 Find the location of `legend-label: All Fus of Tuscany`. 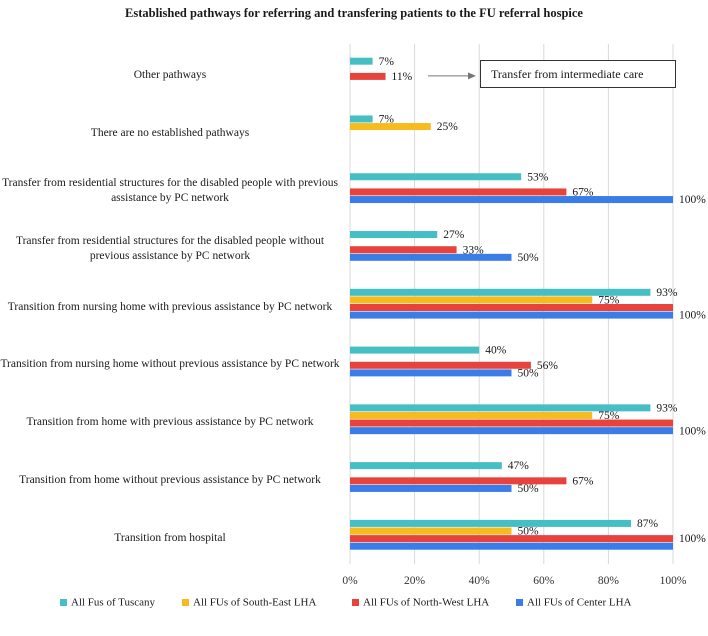

legend-label: All Fus of Tuscany is located at coordinates (113, 602).